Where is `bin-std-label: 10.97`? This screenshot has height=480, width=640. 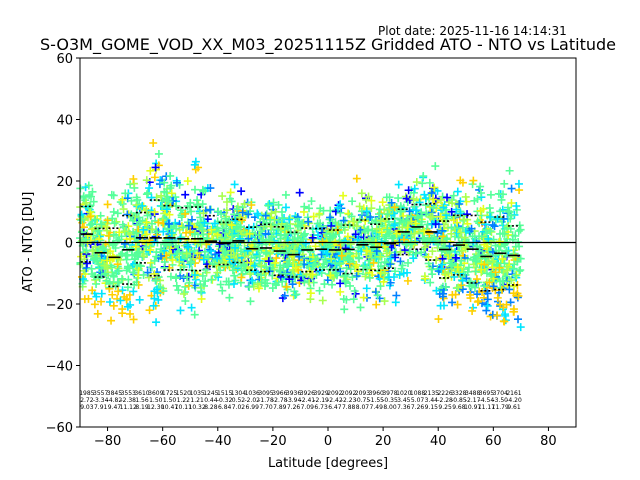 bin-std-label: 10.97 is located at coordinates (472, 407).